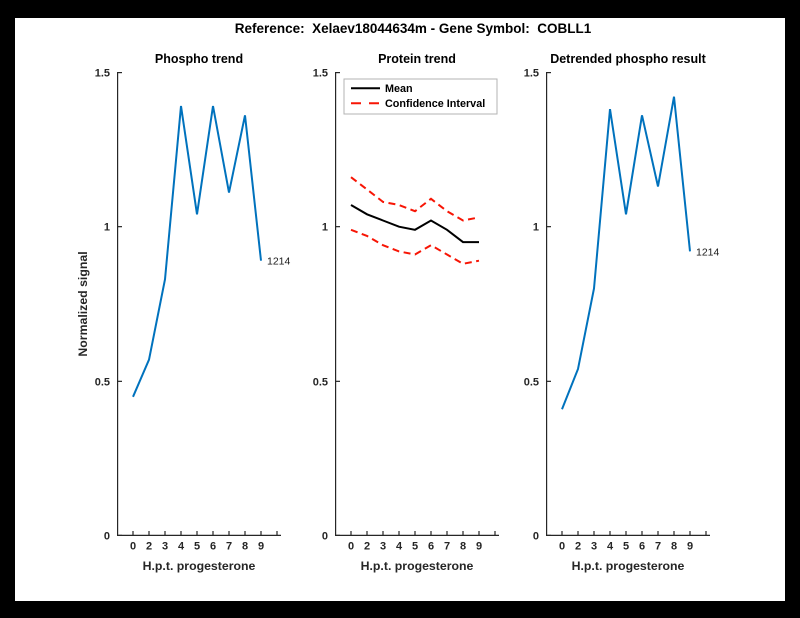 Image resolution: width=800 pixels, height=618 pixels. Describe the element at coordinates (414, 224) in the screenshot. I see `series-mean` at that location.